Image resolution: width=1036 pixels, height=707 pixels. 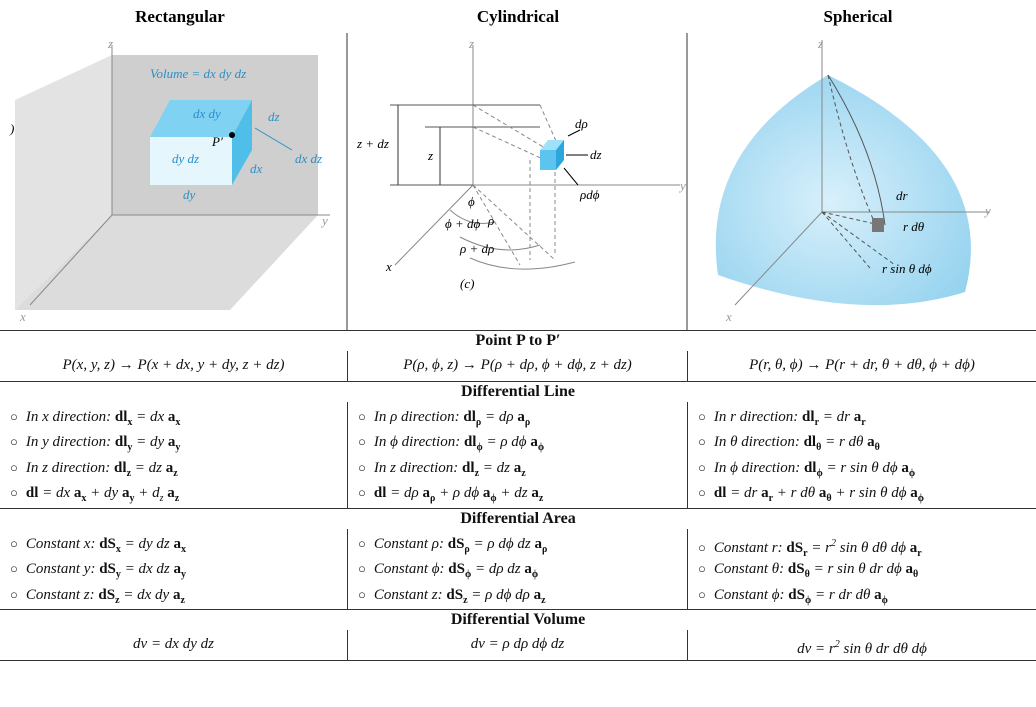 I want to click on text: In ϕ direction:, so click(x=758, y=467).